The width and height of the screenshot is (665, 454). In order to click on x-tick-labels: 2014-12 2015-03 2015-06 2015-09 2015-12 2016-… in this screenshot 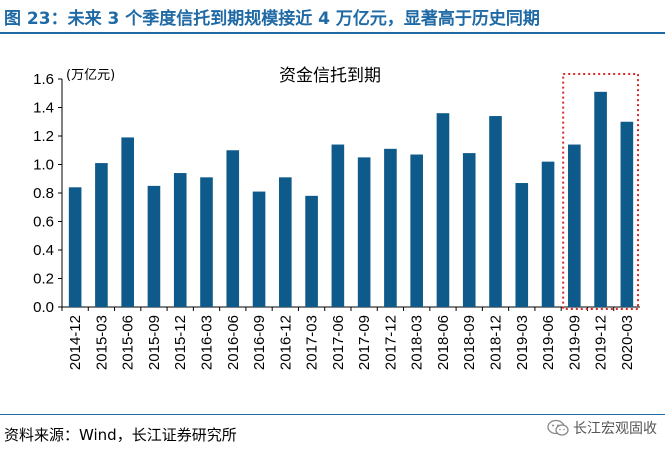, I will do `click(351, 342)`.